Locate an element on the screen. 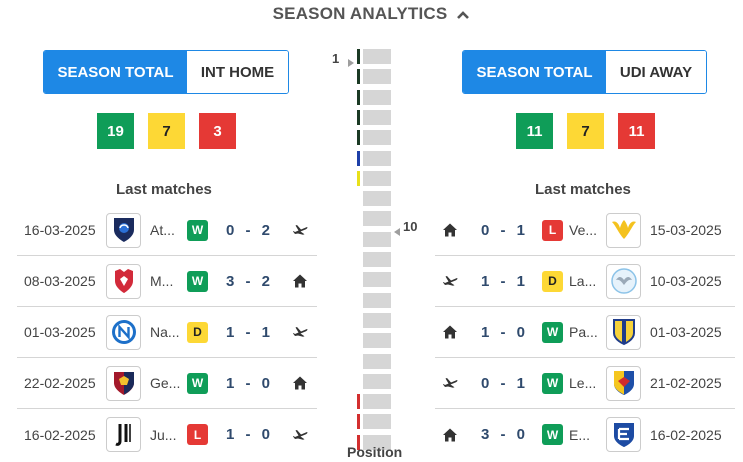 The image size is (743, 462). atalanta-crest-icon is located at coordinates (123, 230).